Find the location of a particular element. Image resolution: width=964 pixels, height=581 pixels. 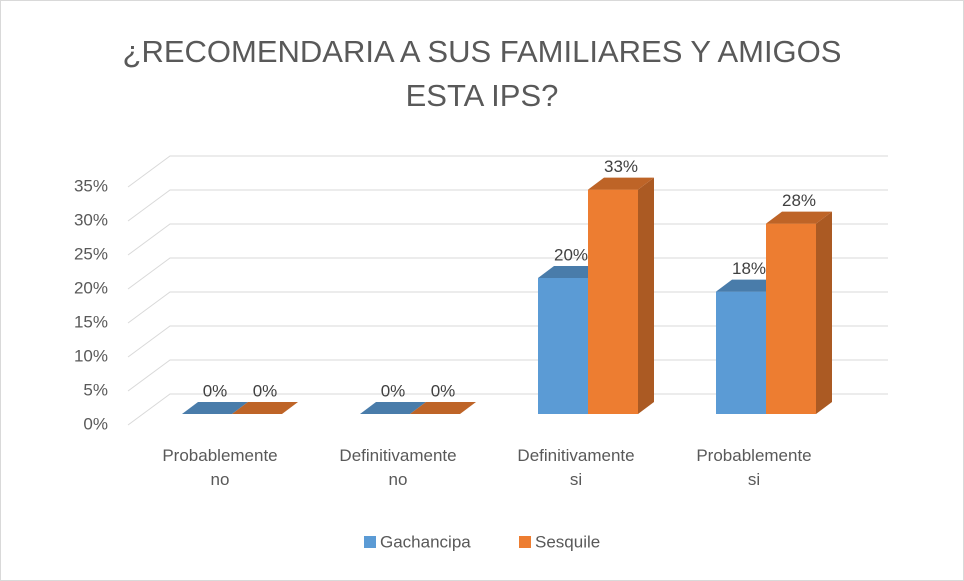

y-tick-label: 20% is located at coordinates (91, 287).